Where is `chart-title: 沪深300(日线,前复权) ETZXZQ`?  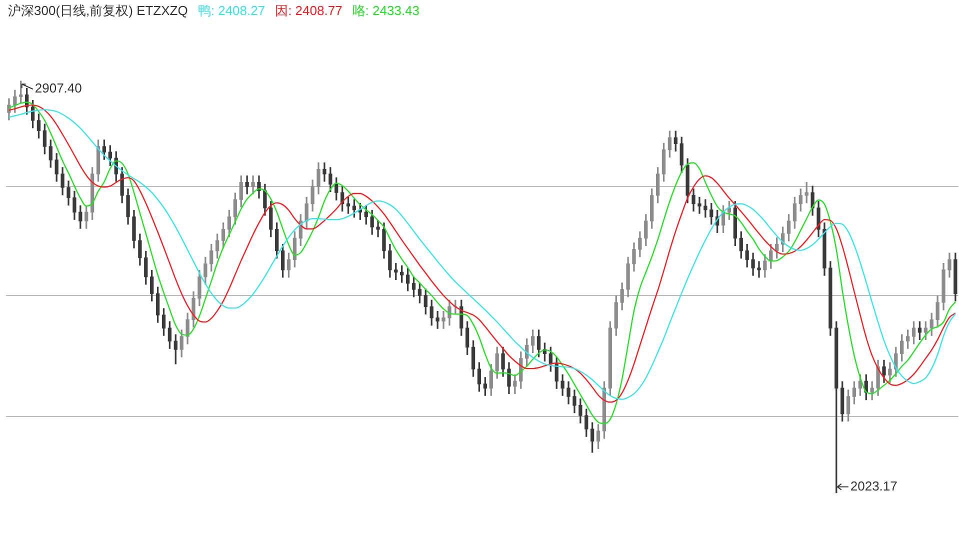 chart-title: 沪深300(日线,前复权) ETZXZQ is located at coordinates (98, 11).